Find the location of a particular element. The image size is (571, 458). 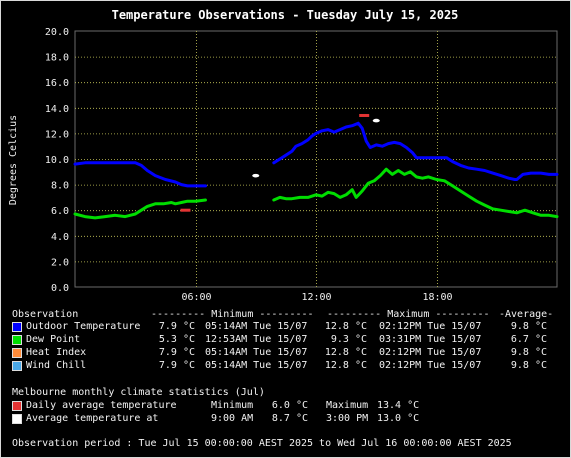

climate-b-value: 13.4 °C is located at coordinates (398, 405).